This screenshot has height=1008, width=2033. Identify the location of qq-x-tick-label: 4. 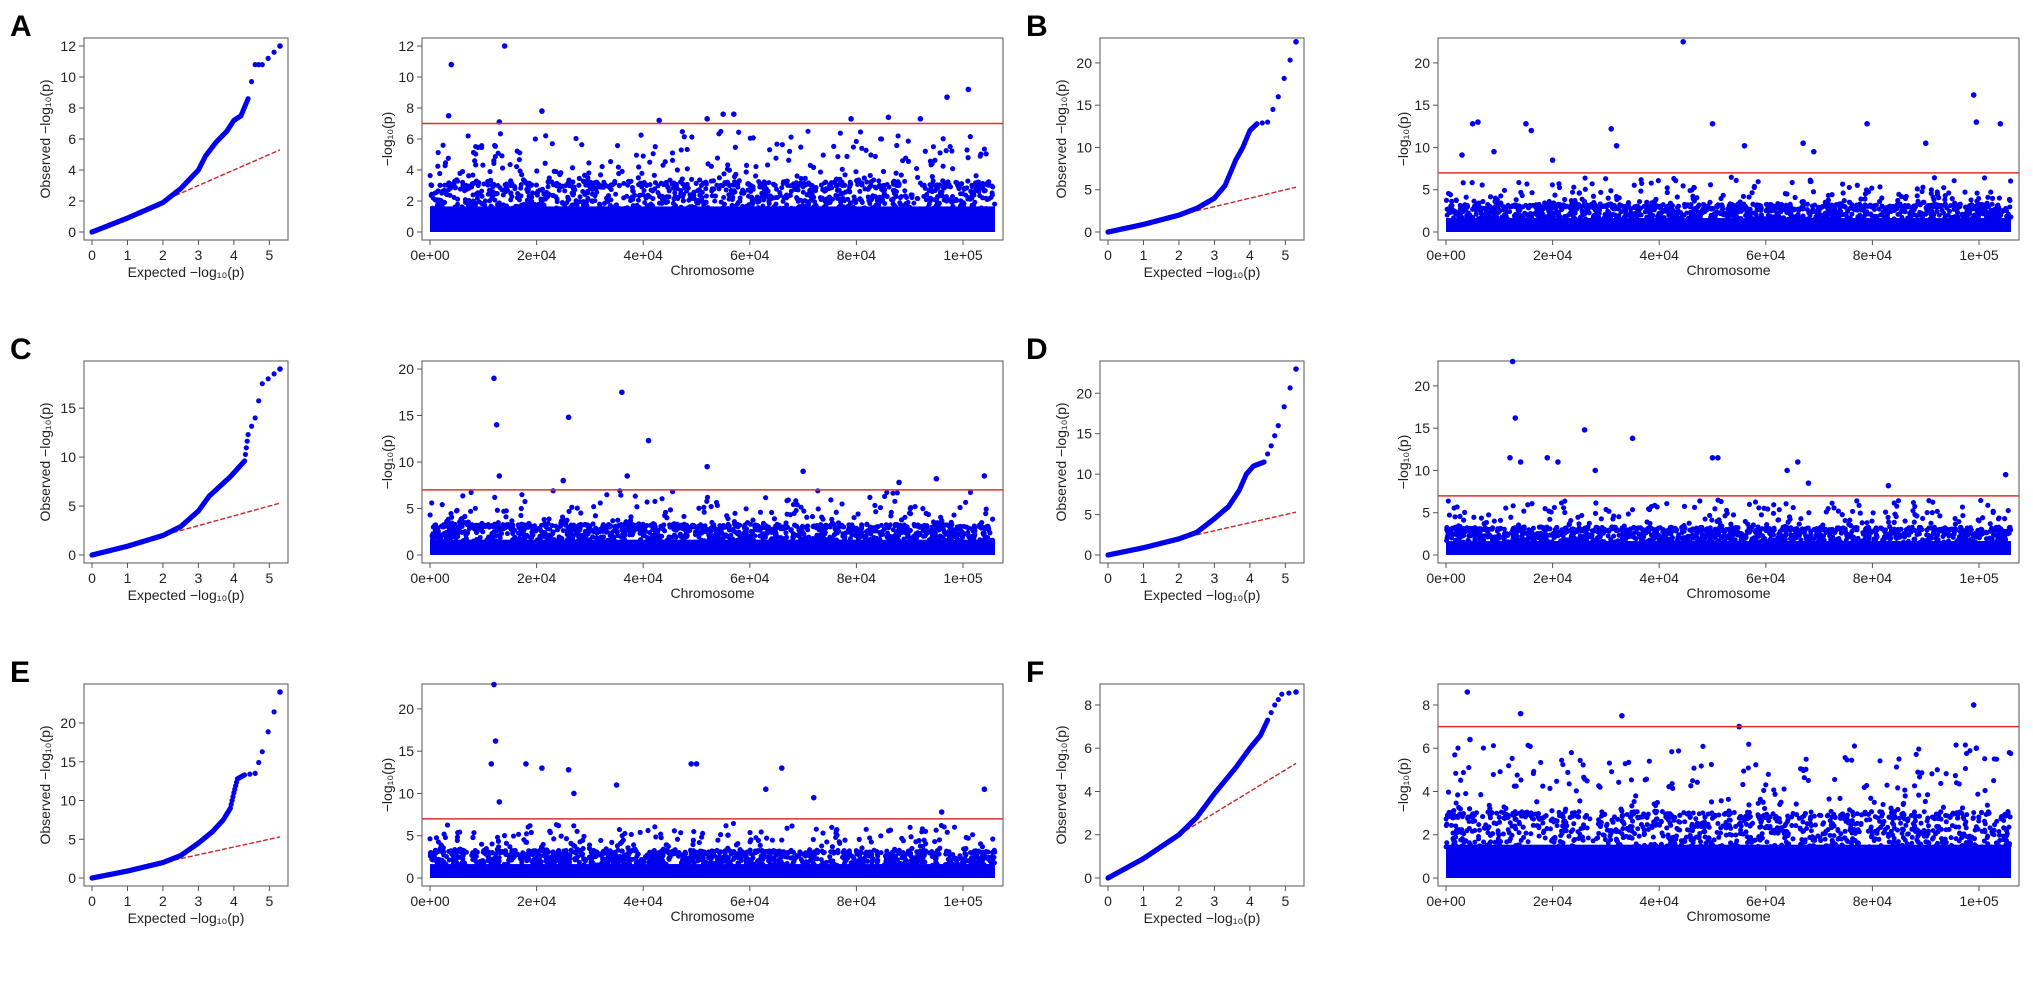
(1250, 578).